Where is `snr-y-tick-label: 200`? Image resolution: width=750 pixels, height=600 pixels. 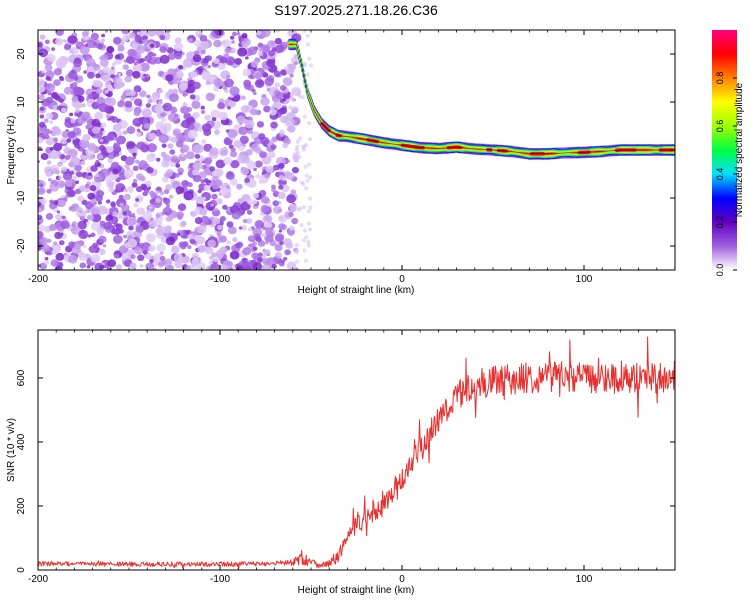 snr-y-tick-label: 200 is located at coordinates (21, 505).